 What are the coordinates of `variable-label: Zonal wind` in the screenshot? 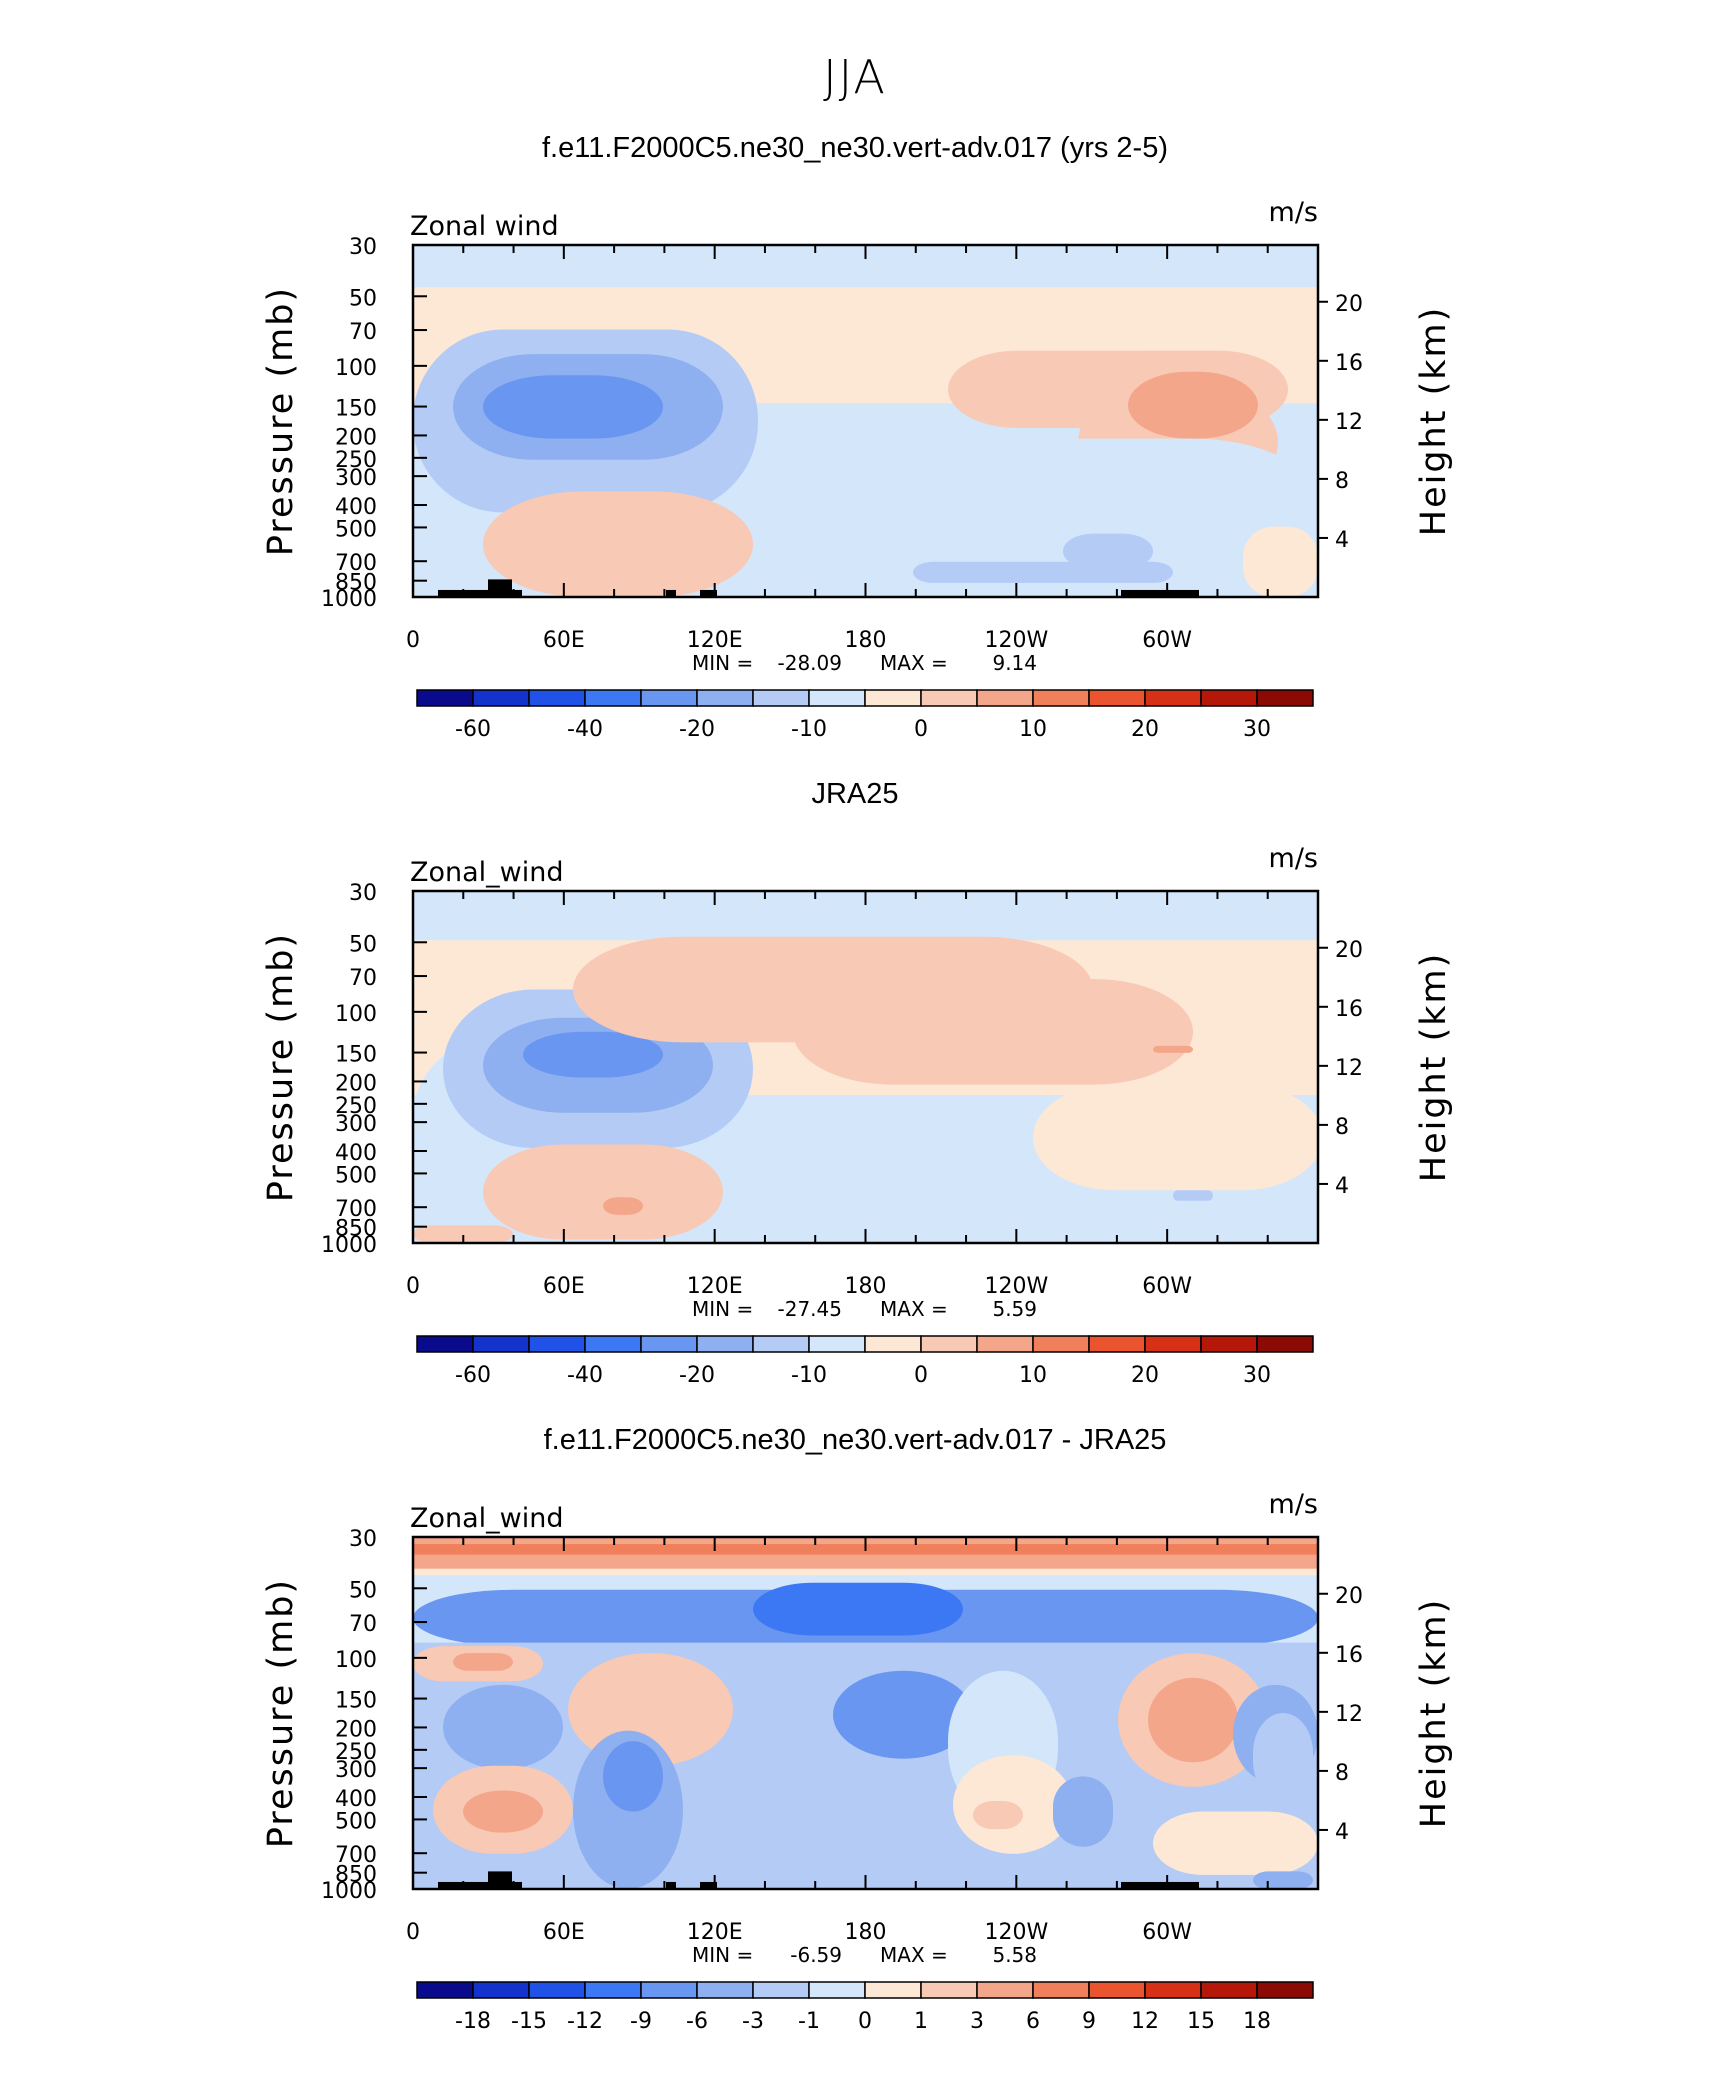 It's located at (484, 226).